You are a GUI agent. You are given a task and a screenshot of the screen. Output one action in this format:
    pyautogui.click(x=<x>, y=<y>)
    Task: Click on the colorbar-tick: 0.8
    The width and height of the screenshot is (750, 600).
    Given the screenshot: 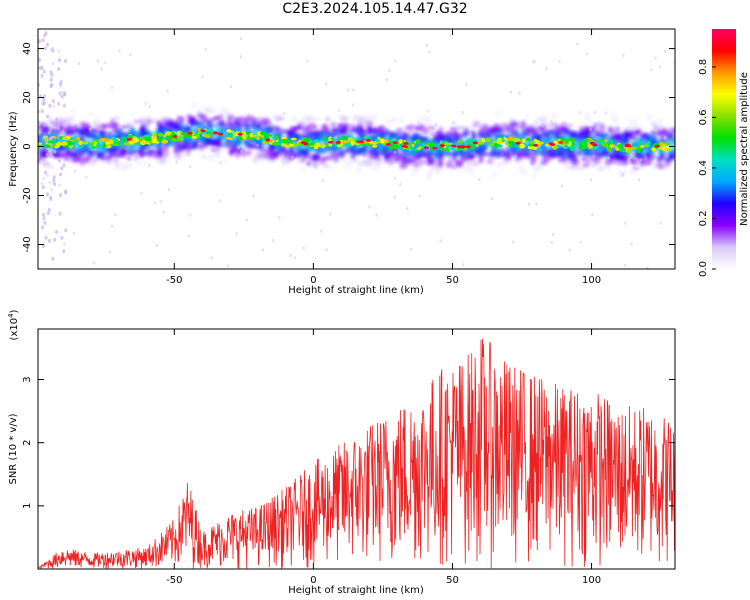 What is the action you would take?
    pyautogui.click(x=707, y=67)
    